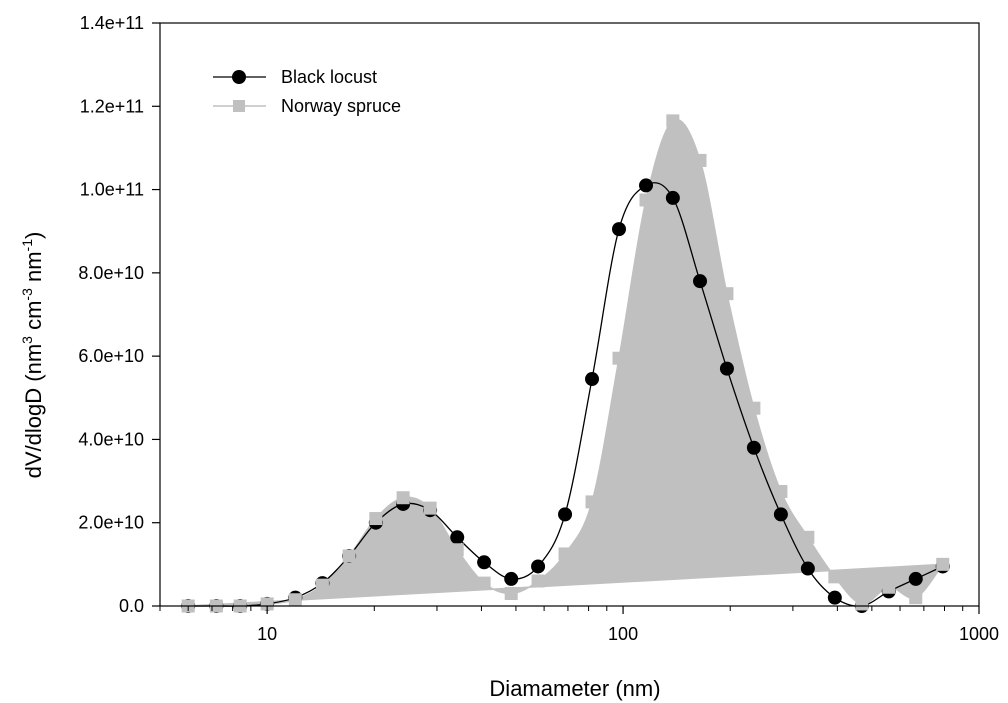  What do you see at coordinates (27, 245) in the screenshot?
I see `y-axis-title-sup3: -1` at bounding box center [27, 245].